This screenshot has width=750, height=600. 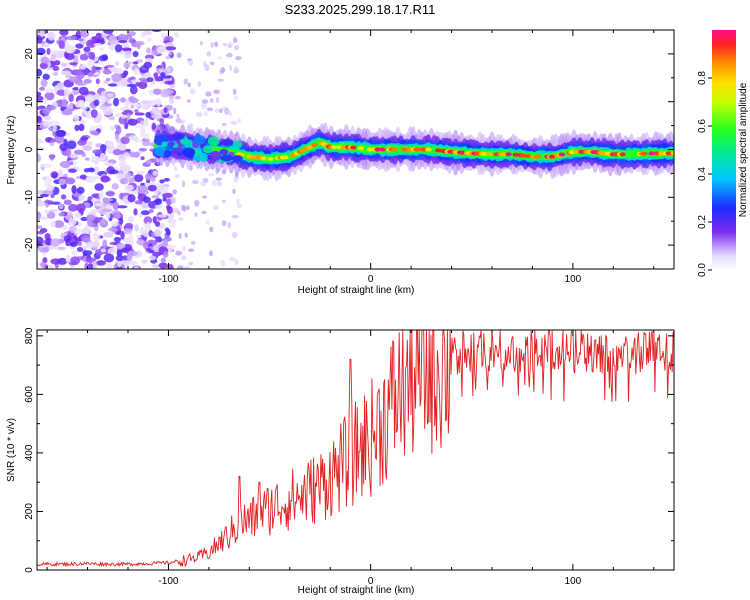 What do you see at coordinates (702, 126) in the screenshot?
I see `colorbar-tick-label: 0.6` at bounding box center [702, 126].